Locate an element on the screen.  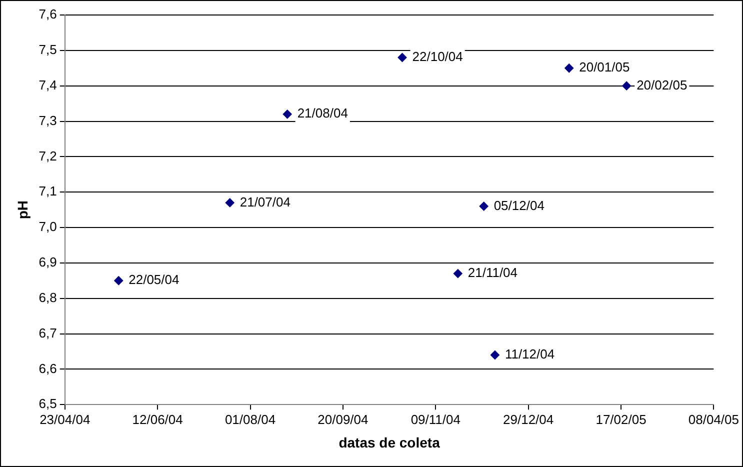
y-tick-label: 7,4 is located at coordinates (47, 84).